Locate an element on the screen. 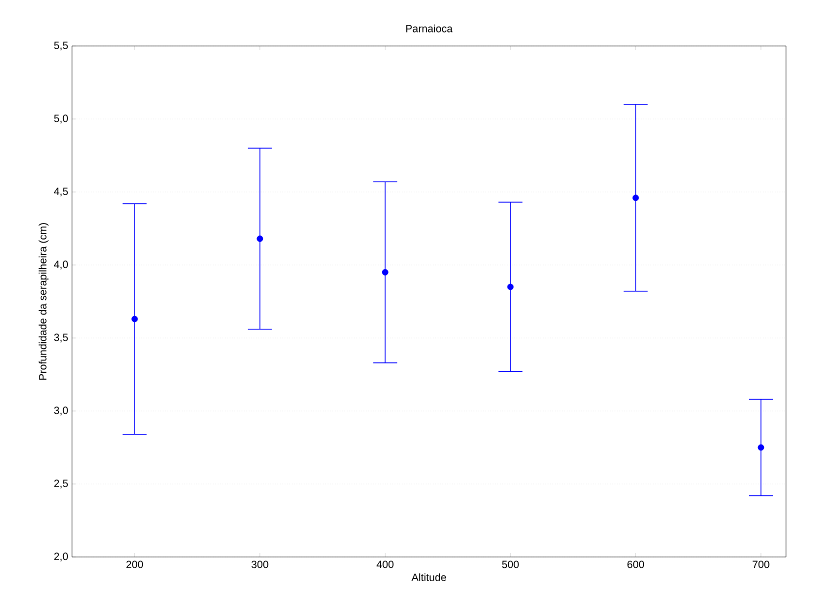  x-tick-label: 700 is located at coordinates (761, 564).